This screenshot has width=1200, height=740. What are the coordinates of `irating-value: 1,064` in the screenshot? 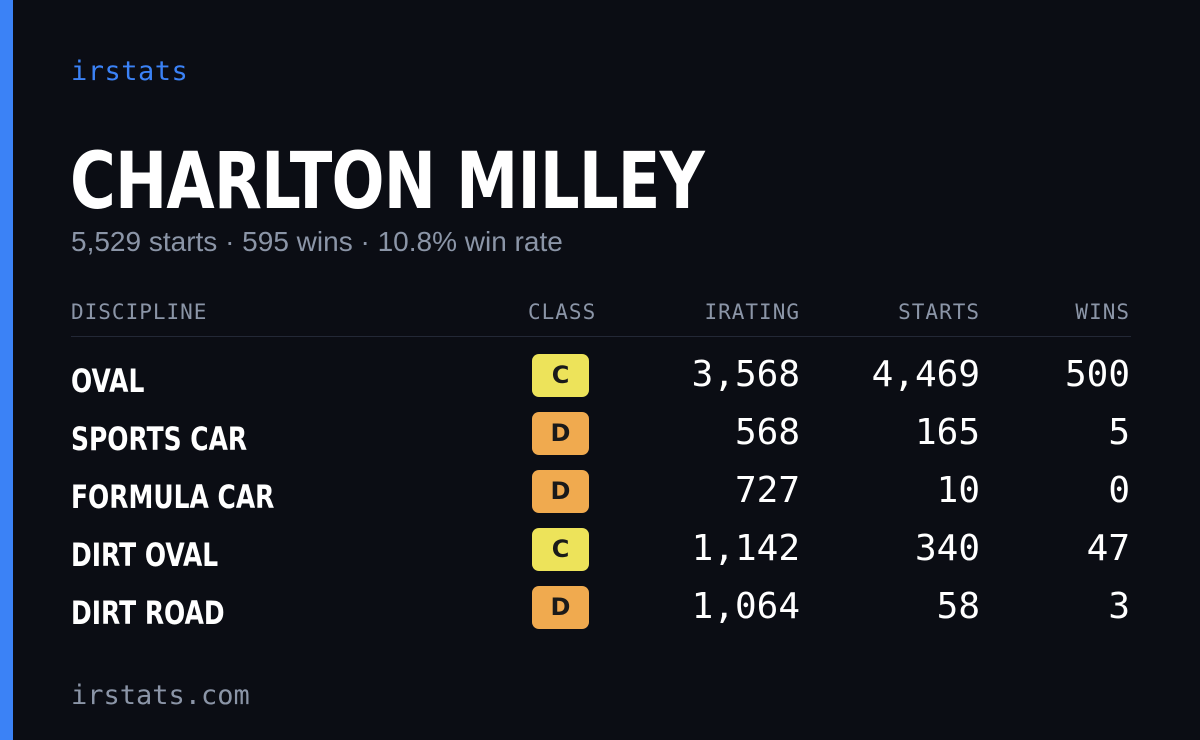 It's located at (745, 606).